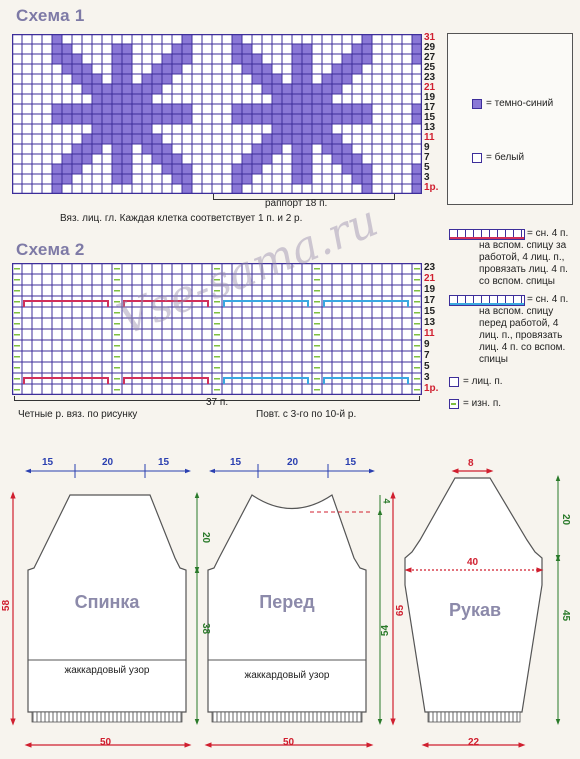 This screenshot has width=580, height=759. I want to click on legend-white-label: = белый, so click(505, 157).